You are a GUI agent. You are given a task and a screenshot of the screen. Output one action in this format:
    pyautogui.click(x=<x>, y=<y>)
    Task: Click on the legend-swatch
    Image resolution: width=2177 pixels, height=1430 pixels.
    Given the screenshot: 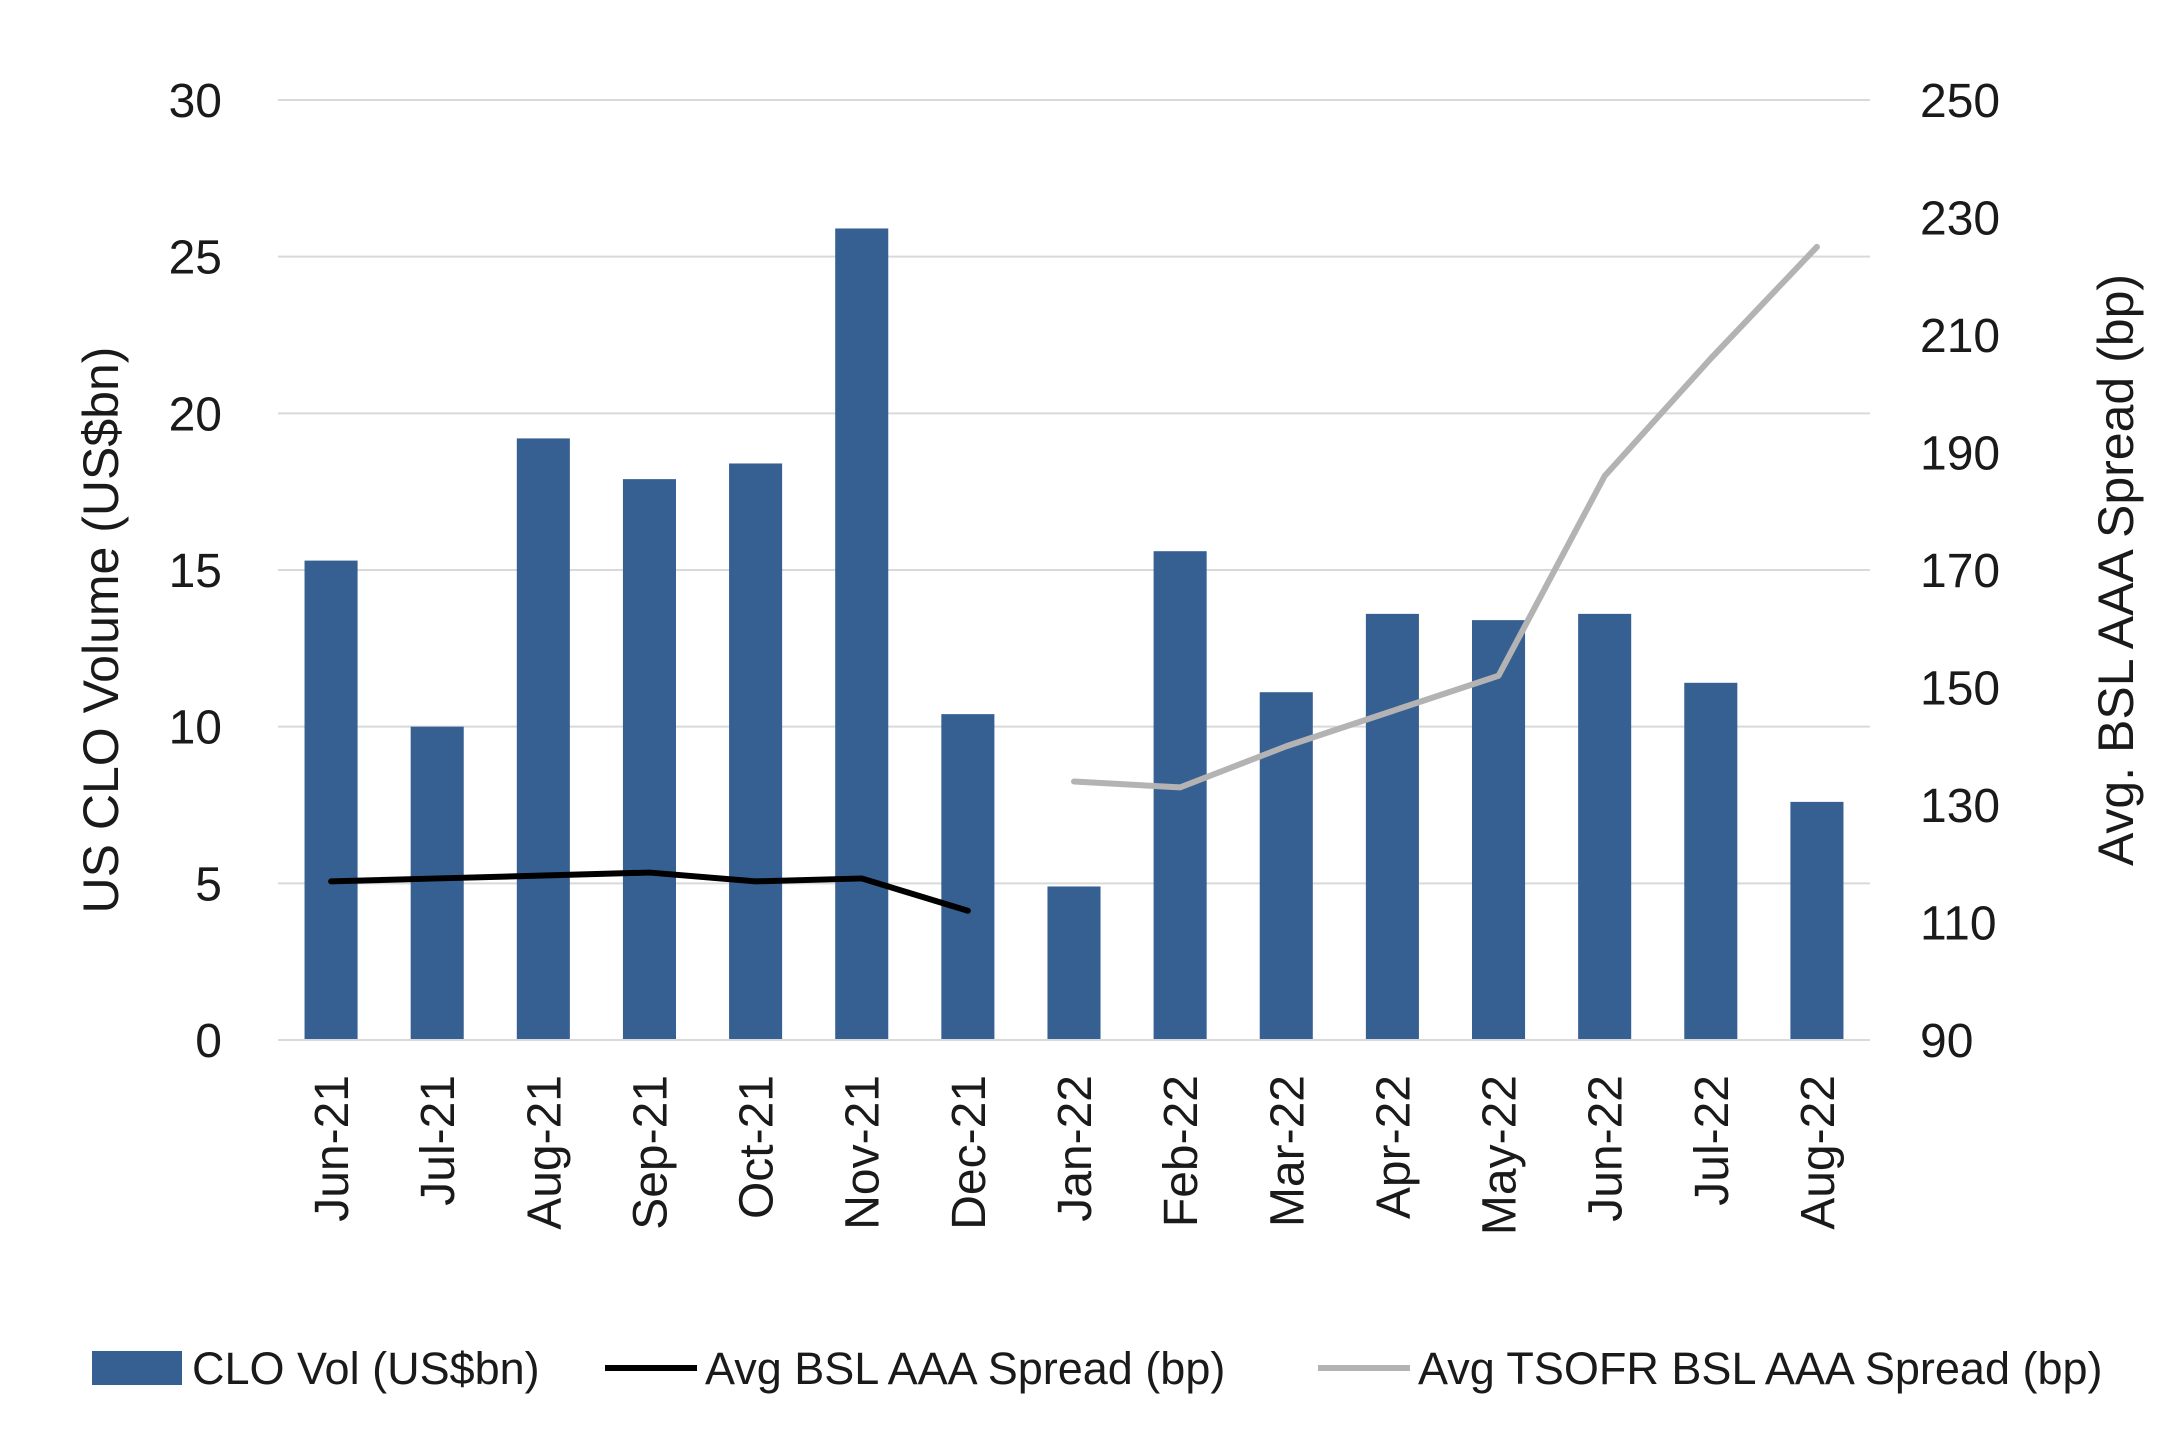 What is the action you would take?
    pyautogui.click(x=137, y=1368)
    